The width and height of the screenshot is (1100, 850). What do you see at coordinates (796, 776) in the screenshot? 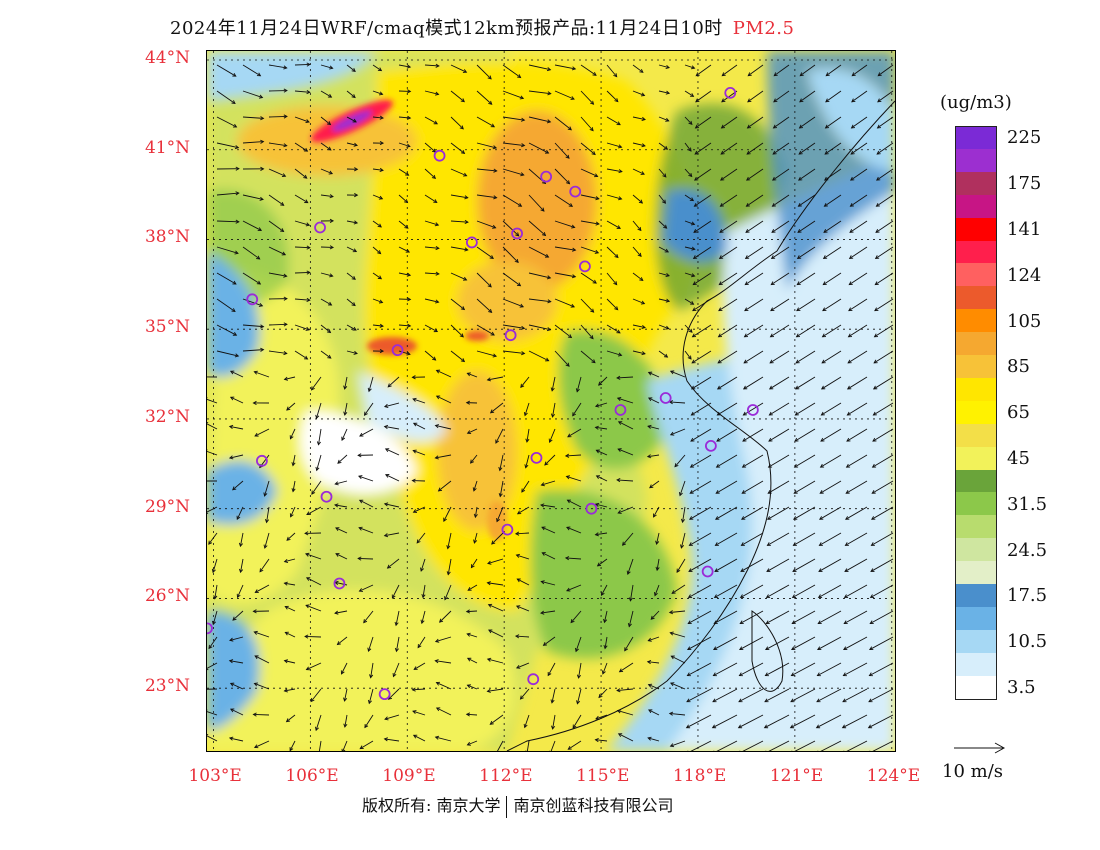
I see `lon-tick-label: 121°E` at bounding box center [796, 776].